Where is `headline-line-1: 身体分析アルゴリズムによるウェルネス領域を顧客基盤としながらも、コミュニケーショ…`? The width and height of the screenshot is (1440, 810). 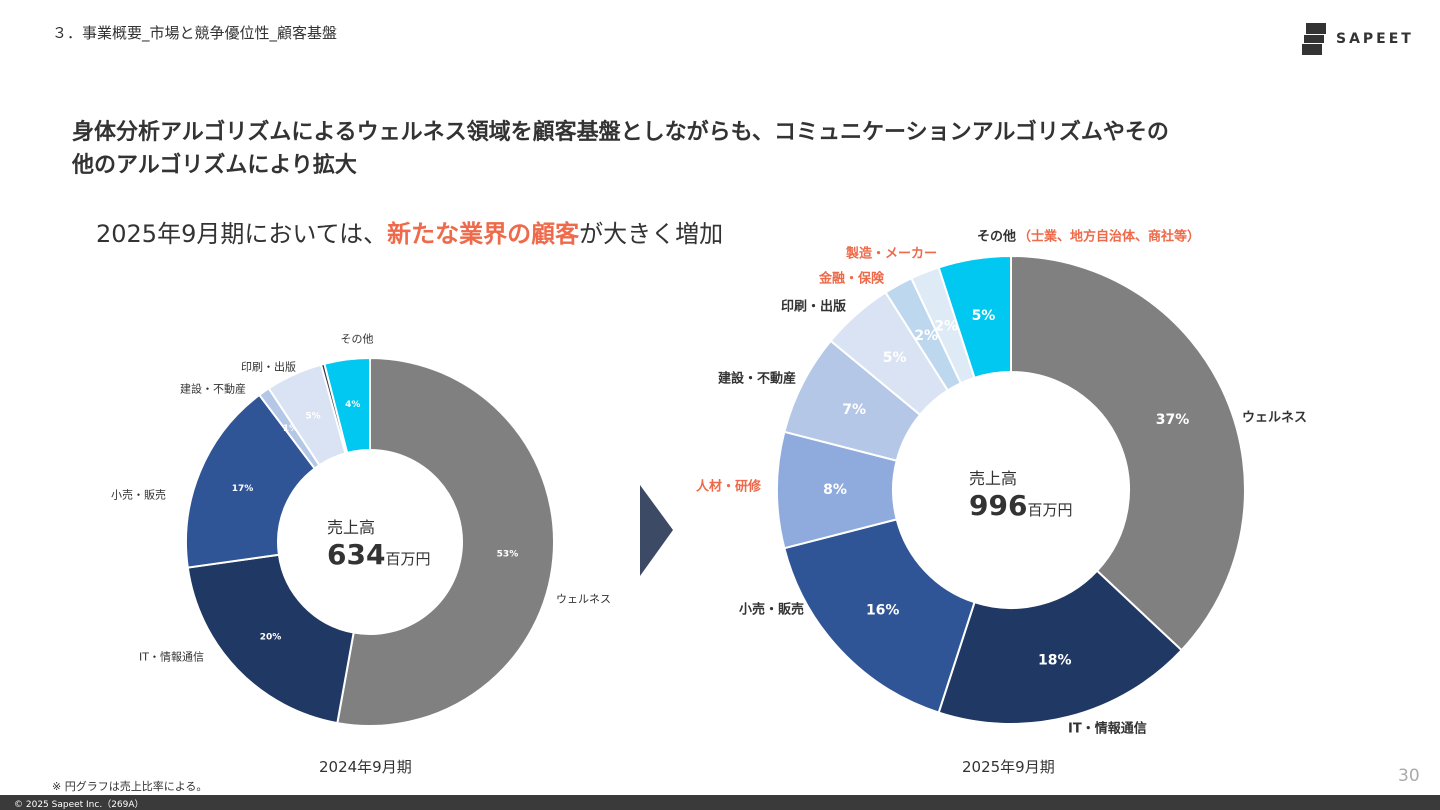 headline-line-1: 身体分析アルゴリズムによるウェルネス領域を顧客基盤としながらも、コミュニケーショ… is located at coordinates (620, 132).